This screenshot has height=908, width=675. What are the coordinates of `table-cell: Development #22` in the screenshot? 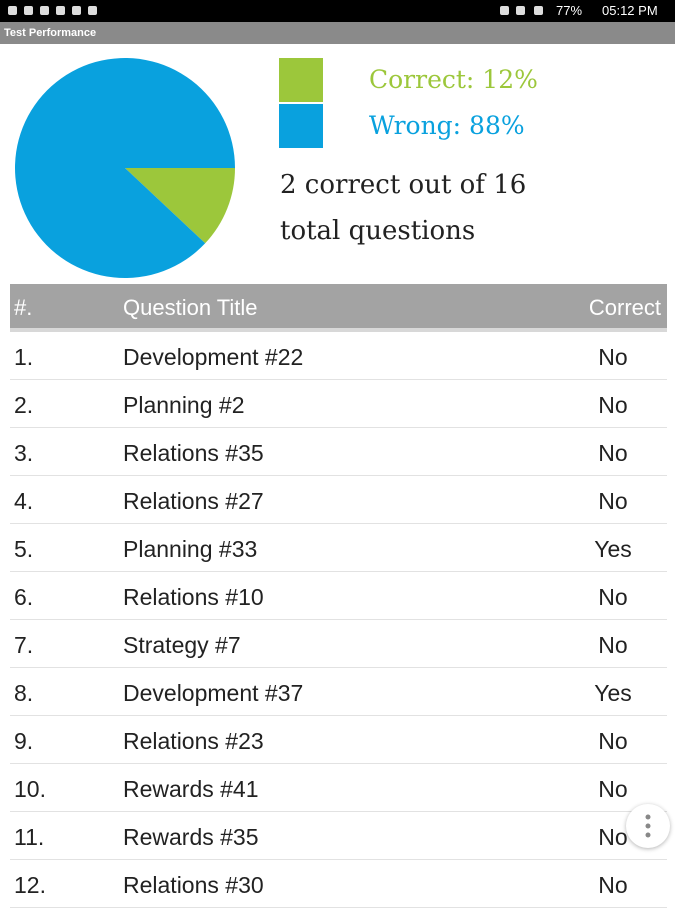 It's located at (213, 357).